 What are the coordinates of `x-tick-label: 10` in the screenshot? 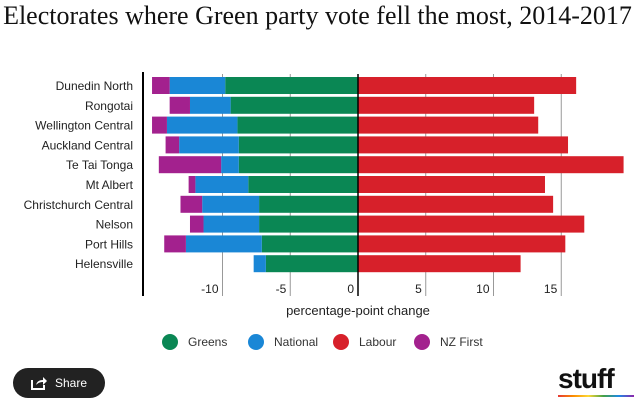 It's located at (483, 289).